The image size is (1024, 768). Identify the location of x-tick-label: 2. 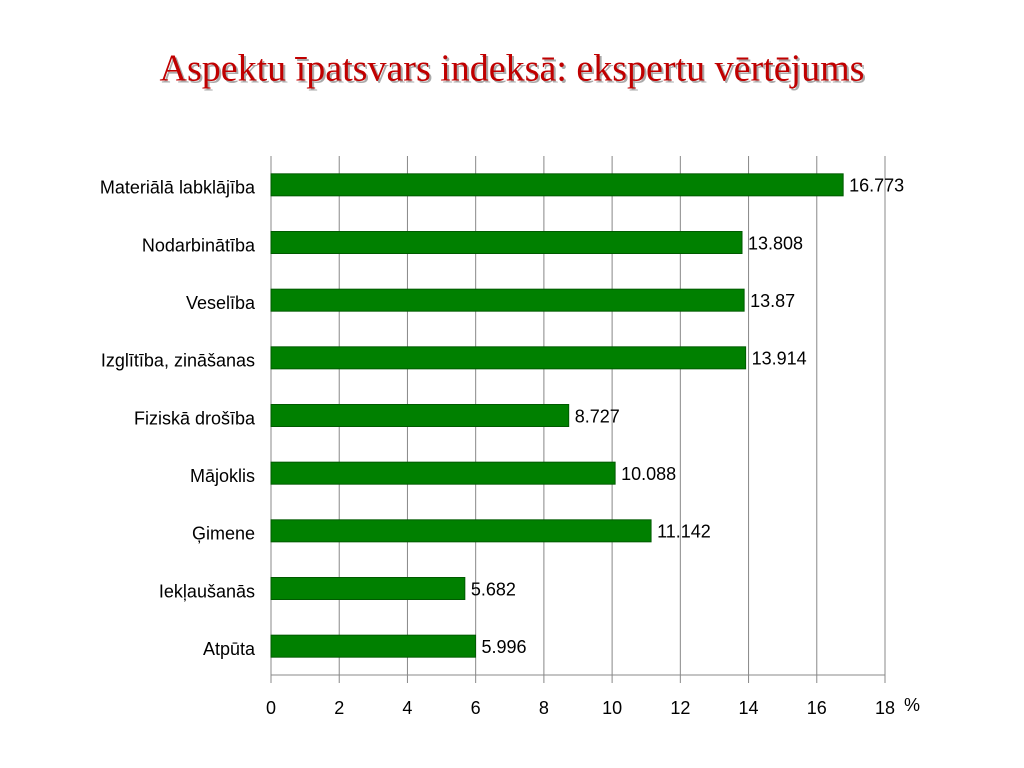
(339, 708).